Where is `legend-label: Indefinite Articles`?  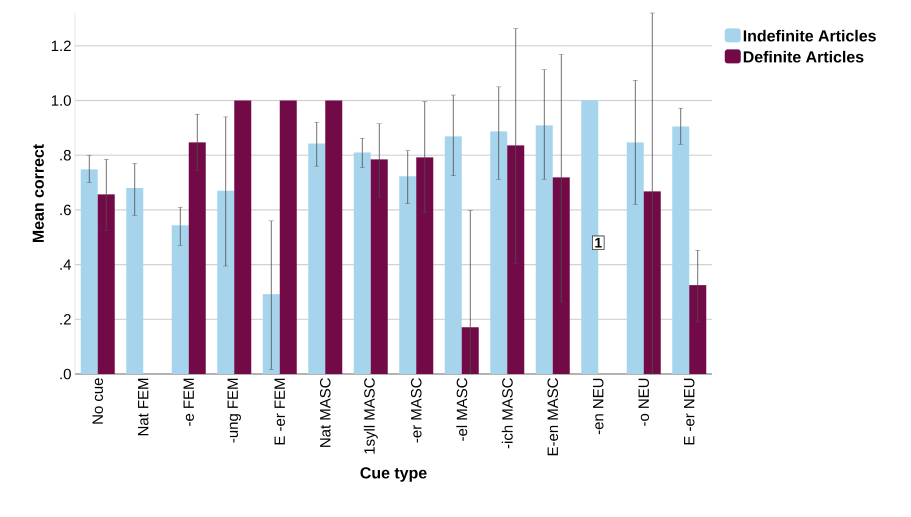 legend-label: Indefinite Articles is located at coordinates (810, 36).